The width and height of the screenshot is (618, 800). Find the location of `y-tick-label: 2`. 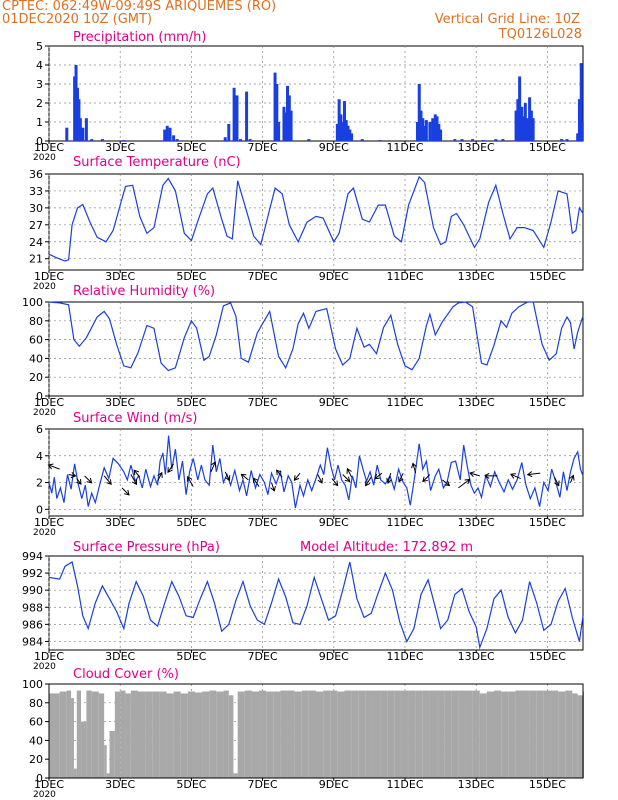

y-tick-label: 2 is located at coordinates (39, 483).